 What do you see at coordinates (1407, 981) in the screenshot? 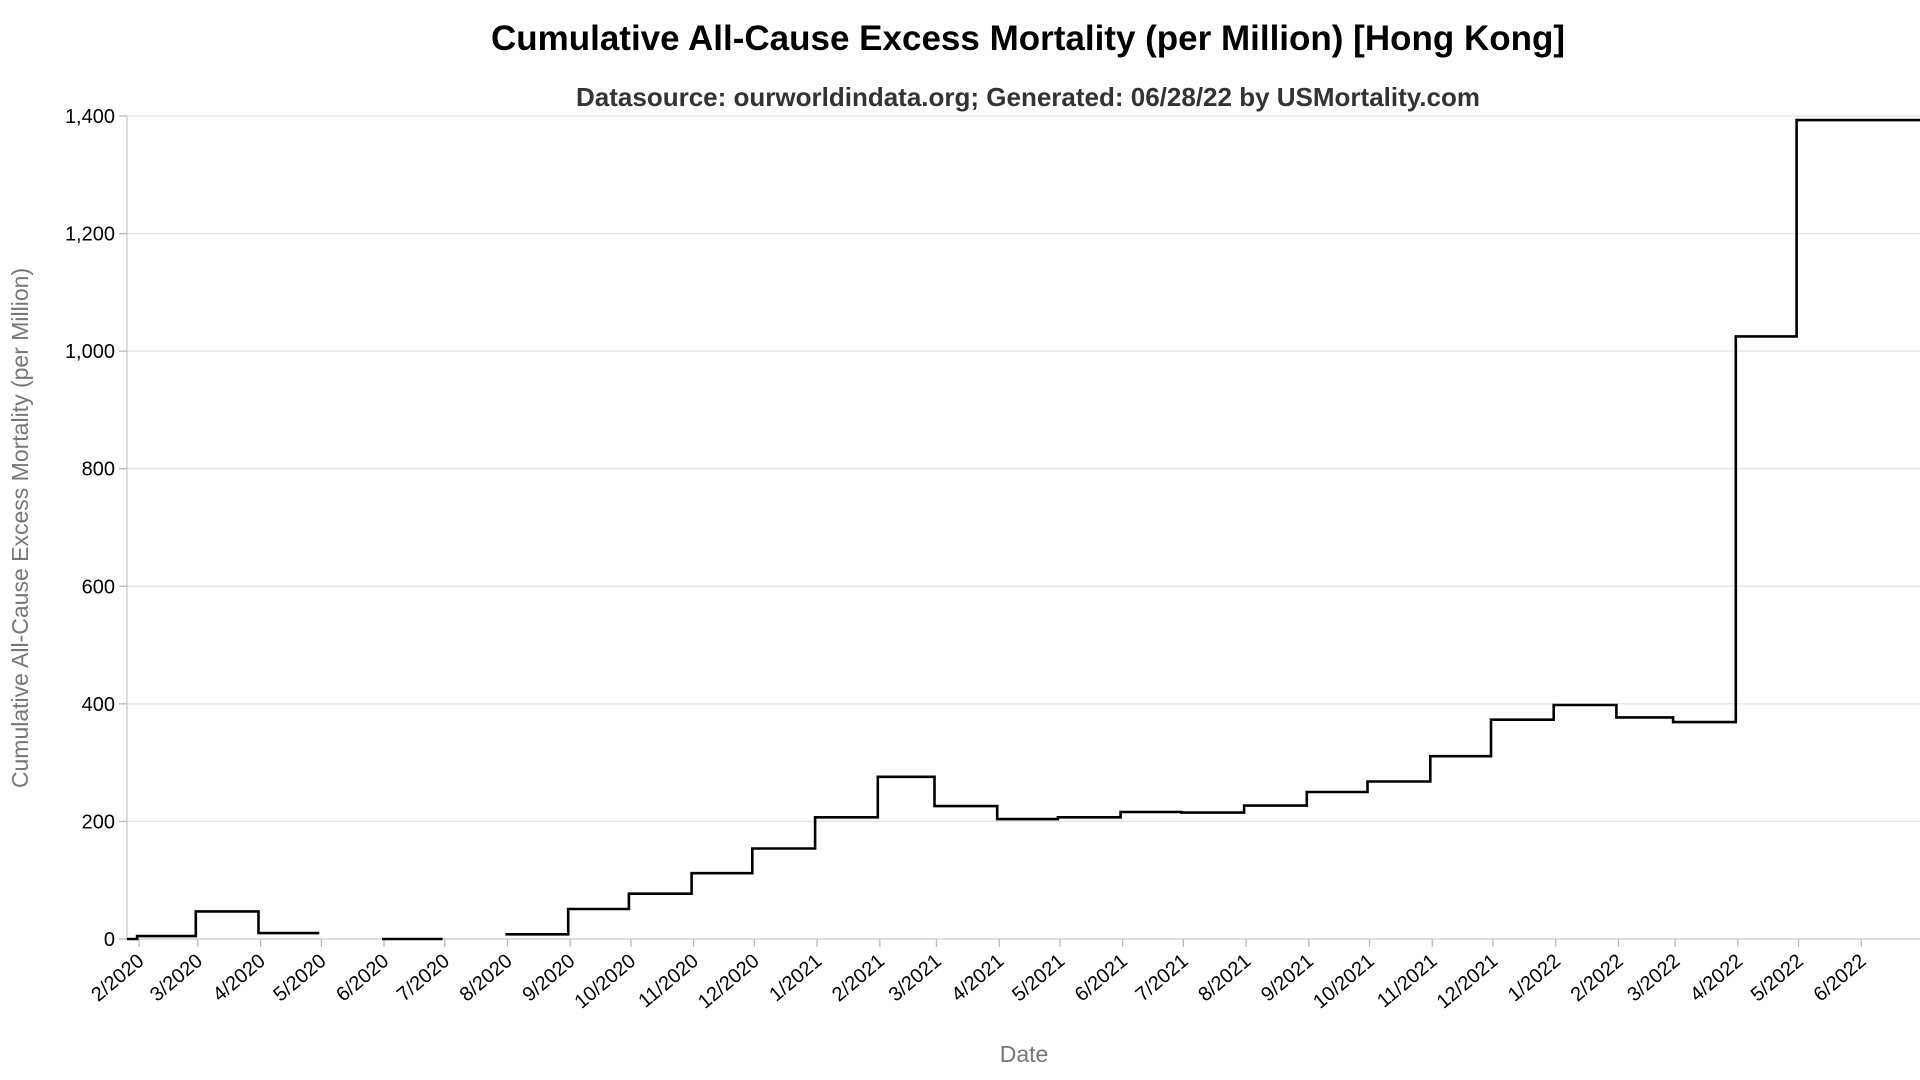
I see `x-tick-label: 11/2021` at bounding box center [1407, 981].